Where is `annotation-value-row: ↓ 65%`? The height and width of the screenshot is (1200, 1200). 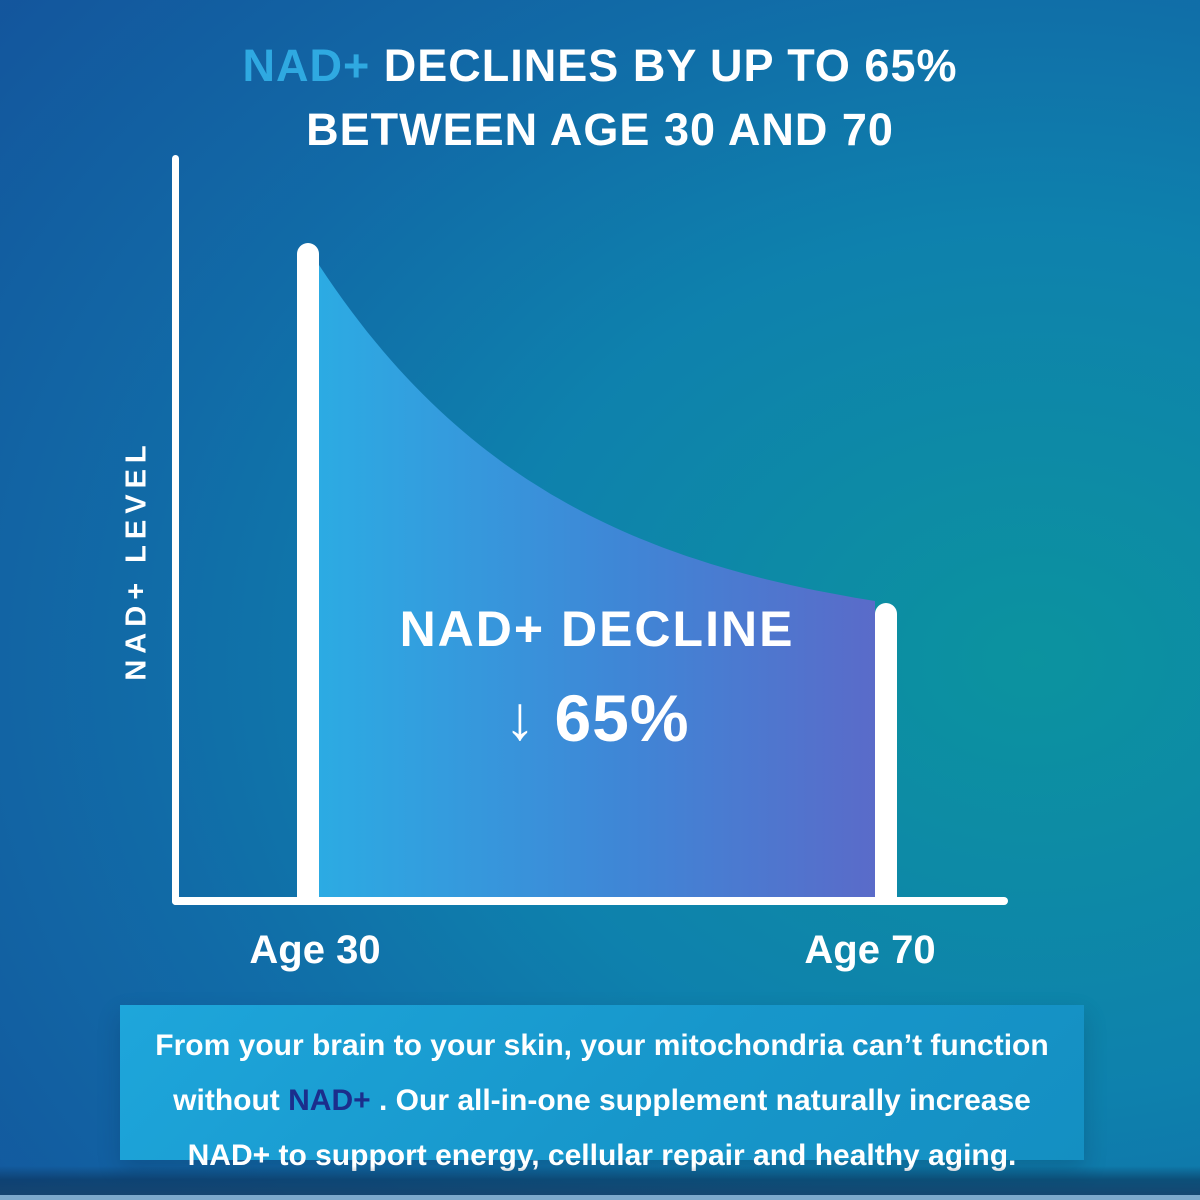 annotation-value-row: ↓ 65% is located at coordinates (597, 718).